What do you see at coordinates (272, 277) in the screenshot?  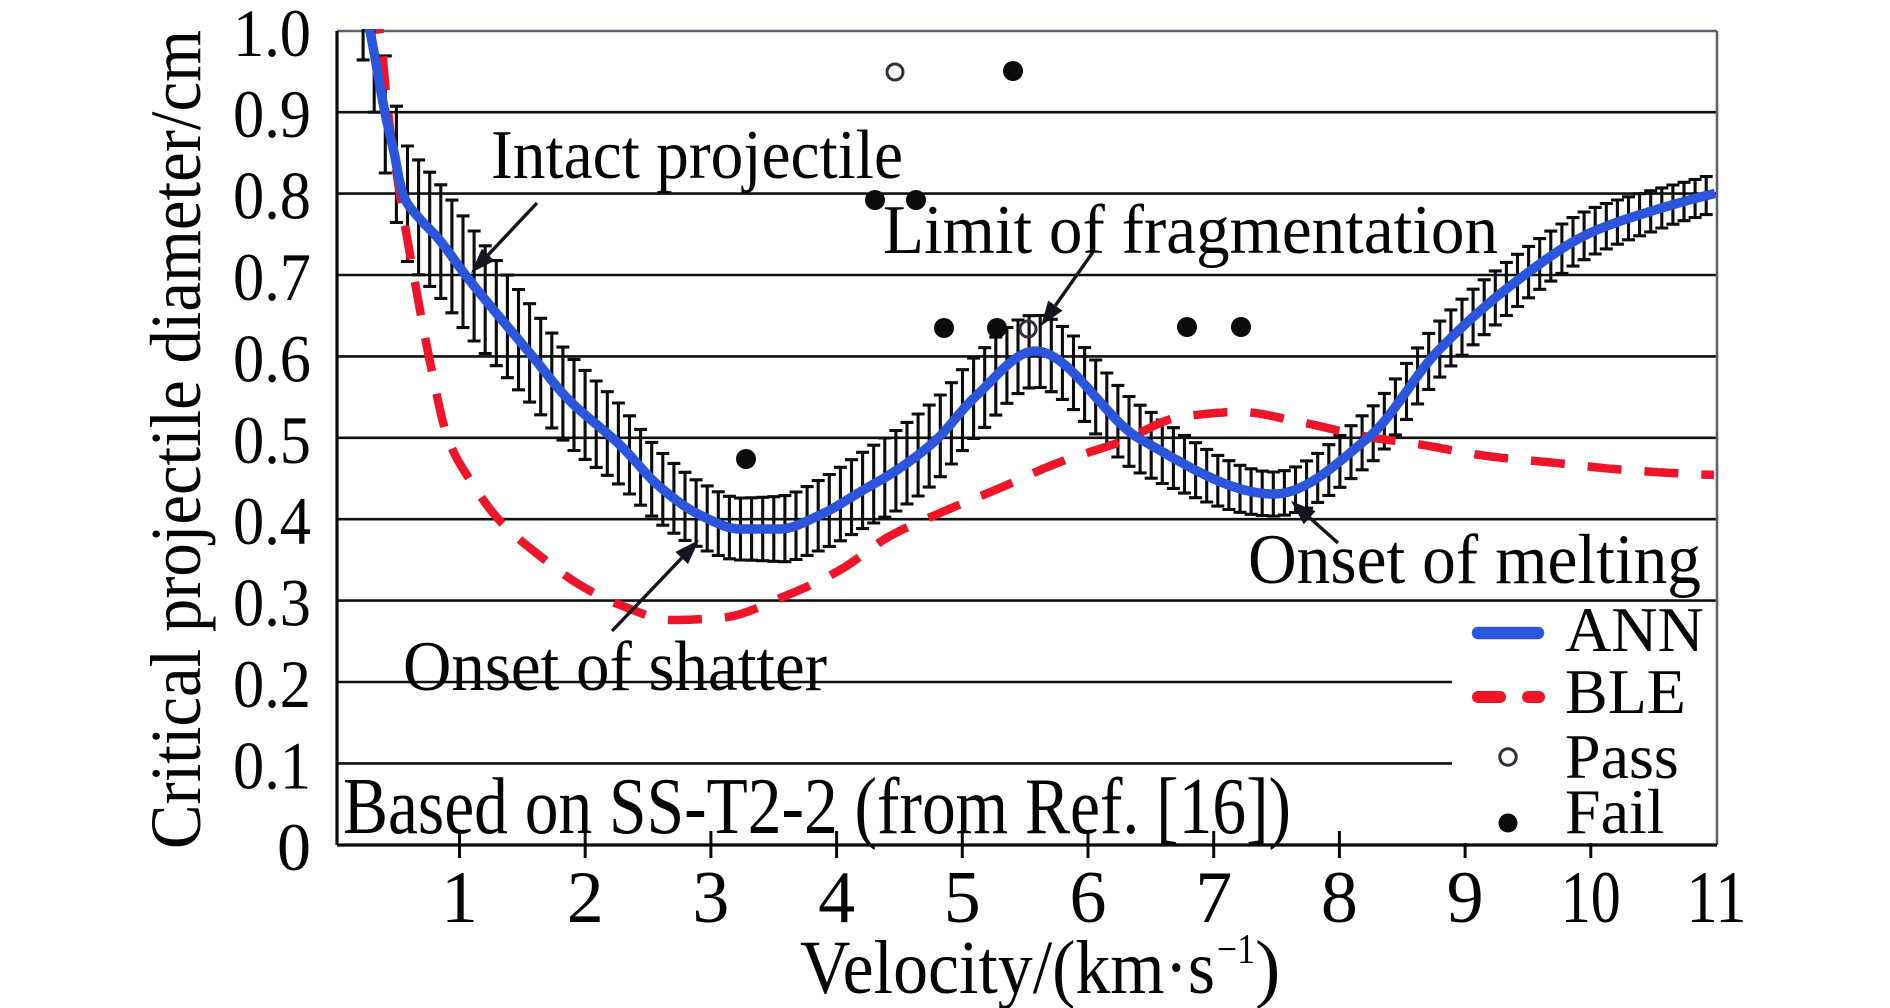 I see `svg-text: 0.7` at bounding box center [272, 277].